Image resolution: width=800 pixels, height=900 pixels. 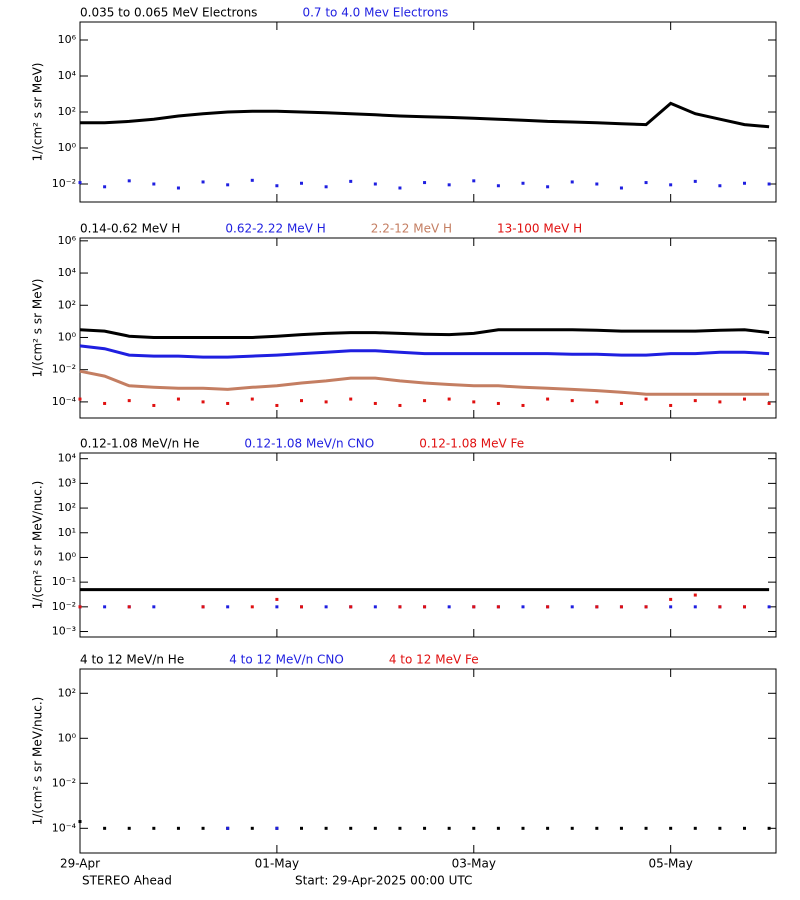 I want to click on footer-right: Start: 29-Apr-2025 00:00 UTC, so click(x=383, y=881).